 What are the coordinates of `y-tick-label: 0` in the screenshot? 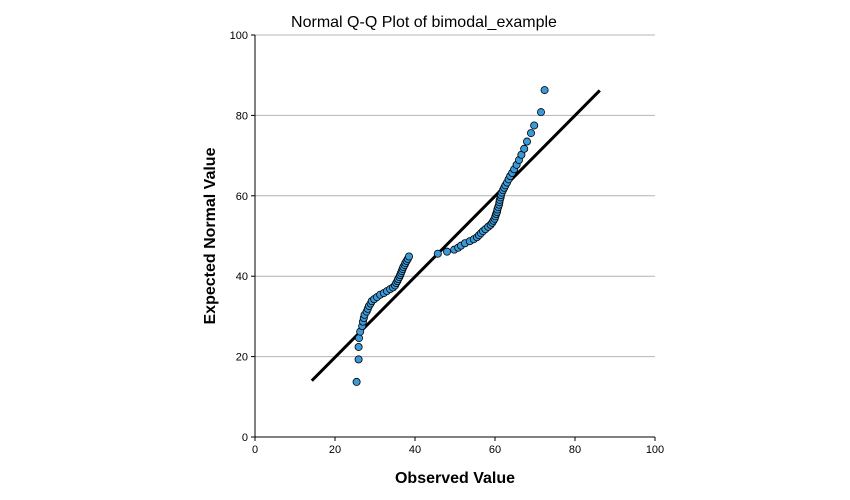 It's located at (245, 438).